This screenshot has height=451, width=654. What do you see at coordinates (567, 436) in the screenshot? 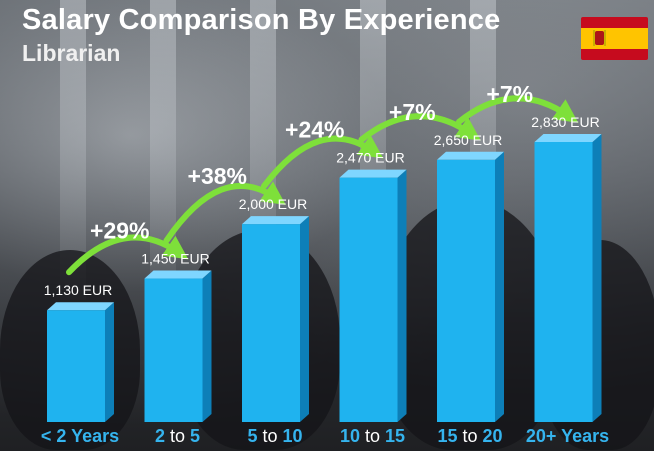
I see `category-label: 20+ Years` at bounding box center [567, 436].